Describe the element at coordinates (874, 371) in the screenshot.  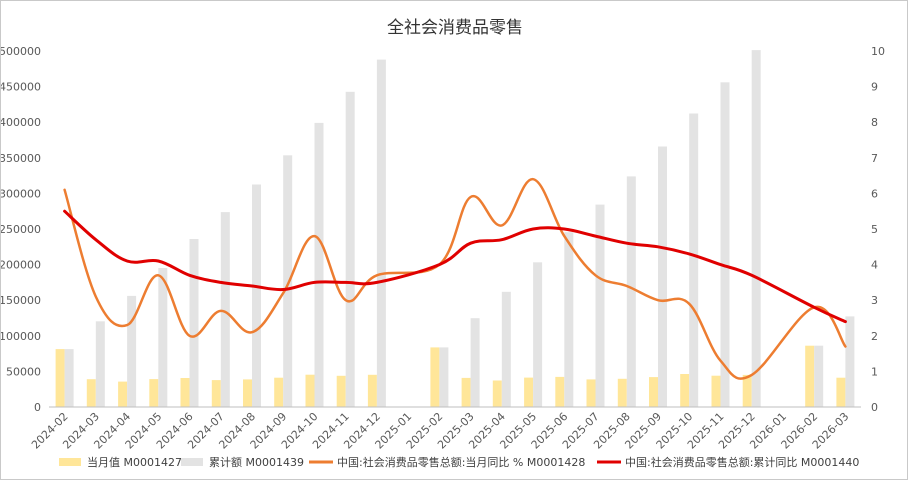
I see `y-right-tick-label: 1` at that location.